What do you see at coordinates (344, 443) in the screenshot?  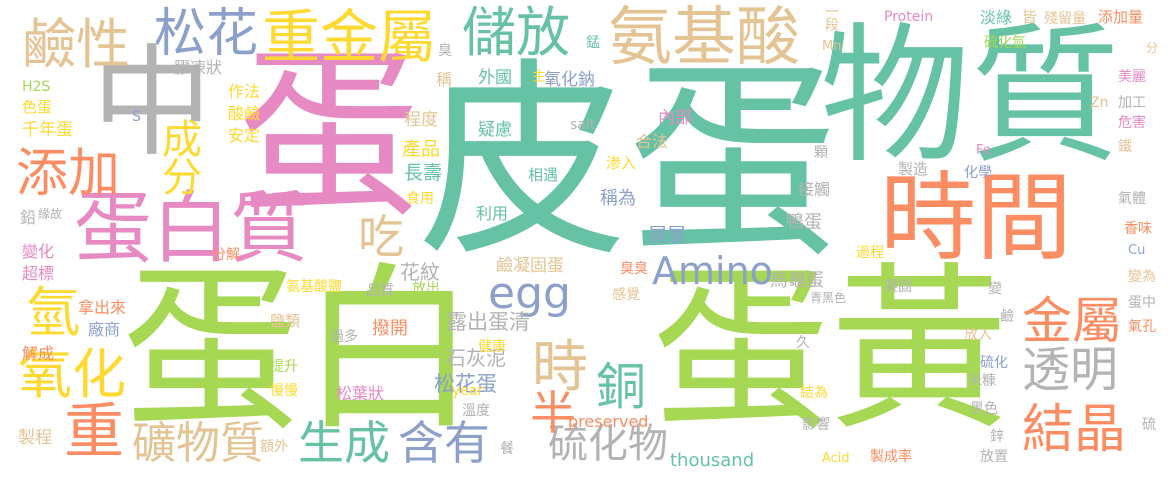 I see `word-shengcheng: 生成` at bounding box center [344, 443].